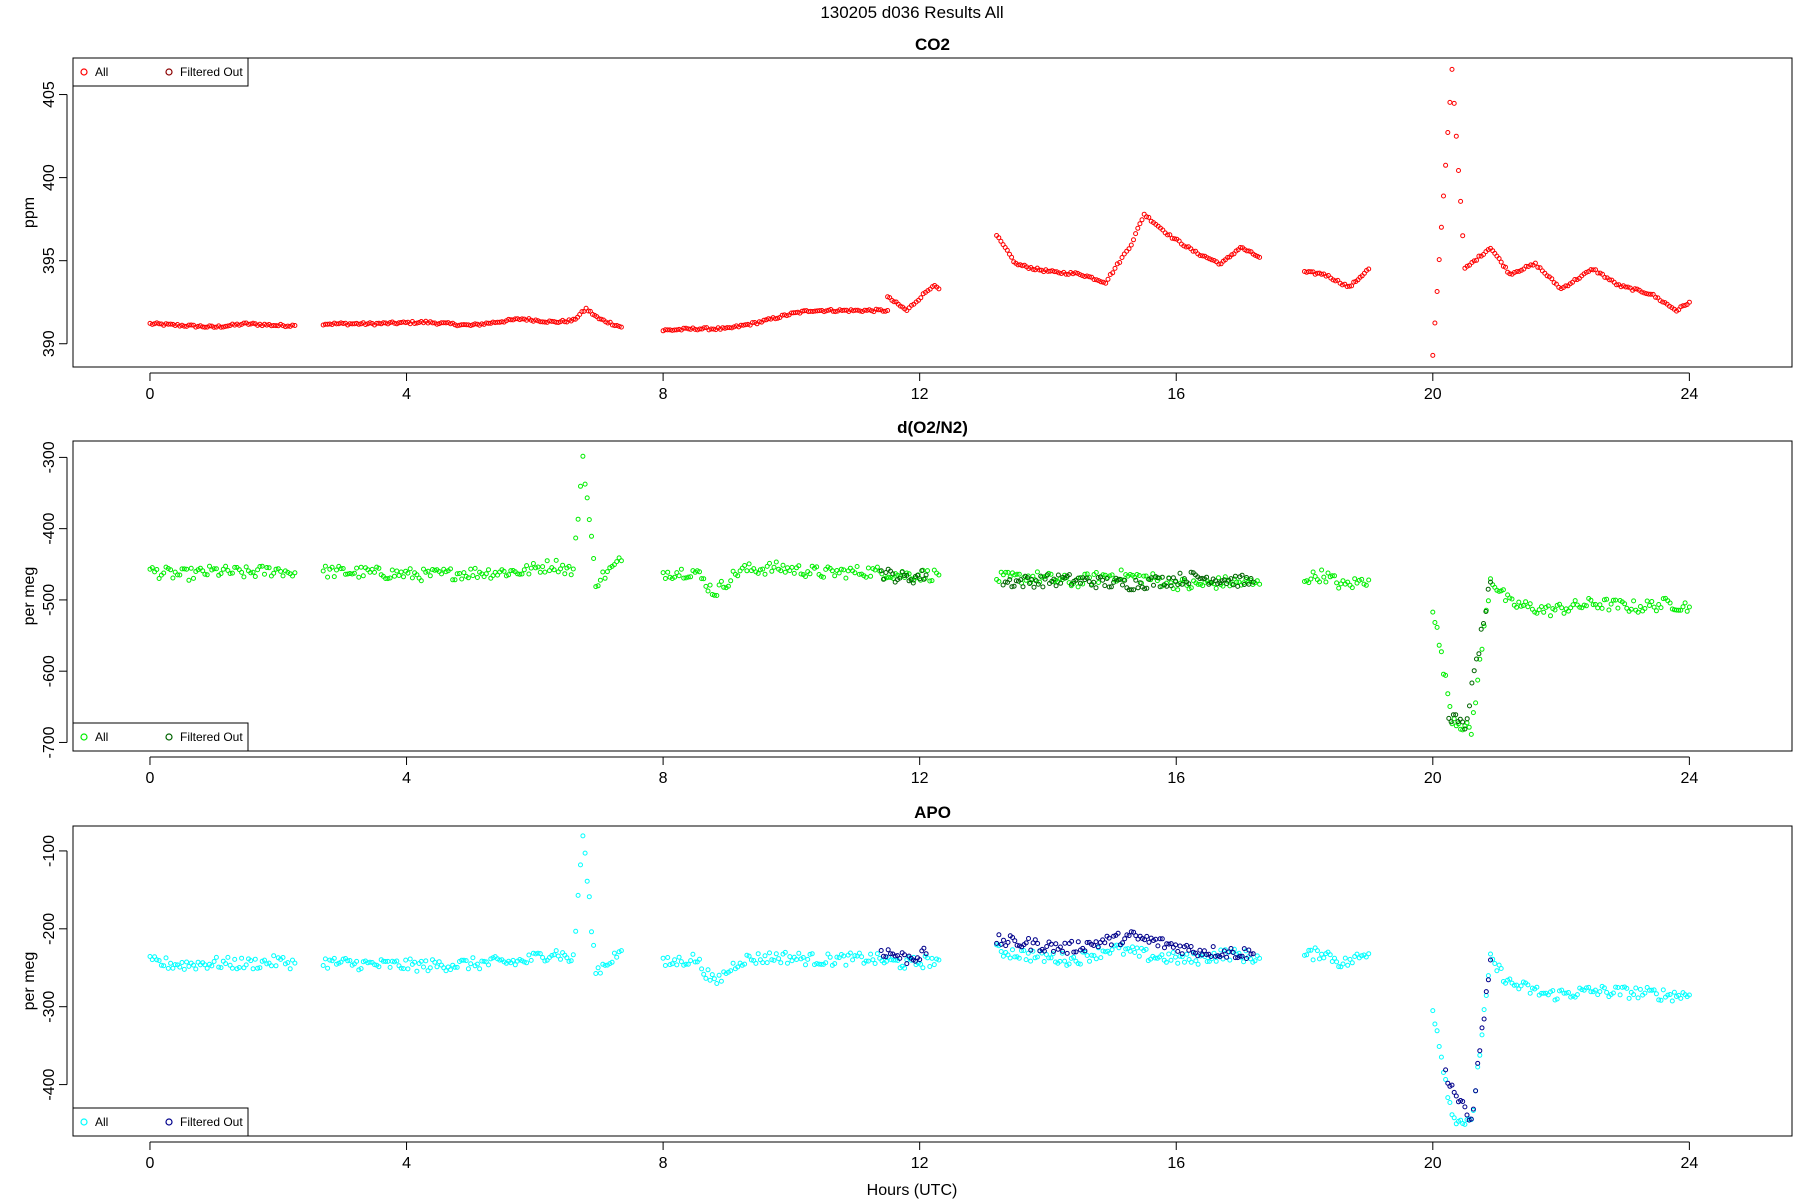  I want to click on series-filtered-out, so click(1185, 1026).